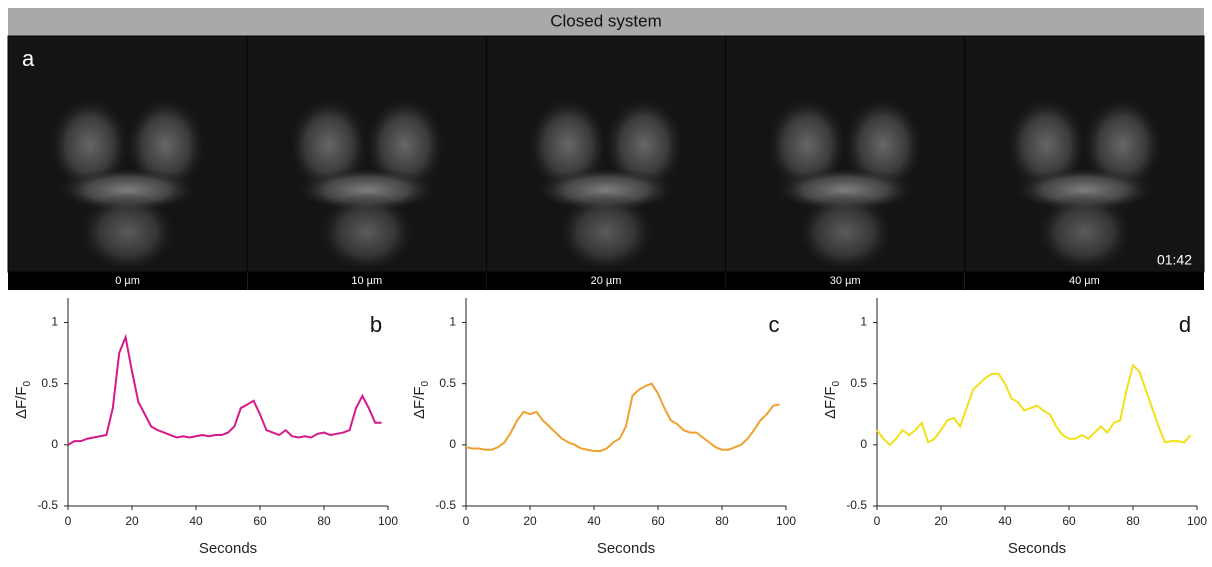 Image resolution: width=1212 pixels, height=567 pixels. I want to click on panel-letter: c, so click(774, 324).